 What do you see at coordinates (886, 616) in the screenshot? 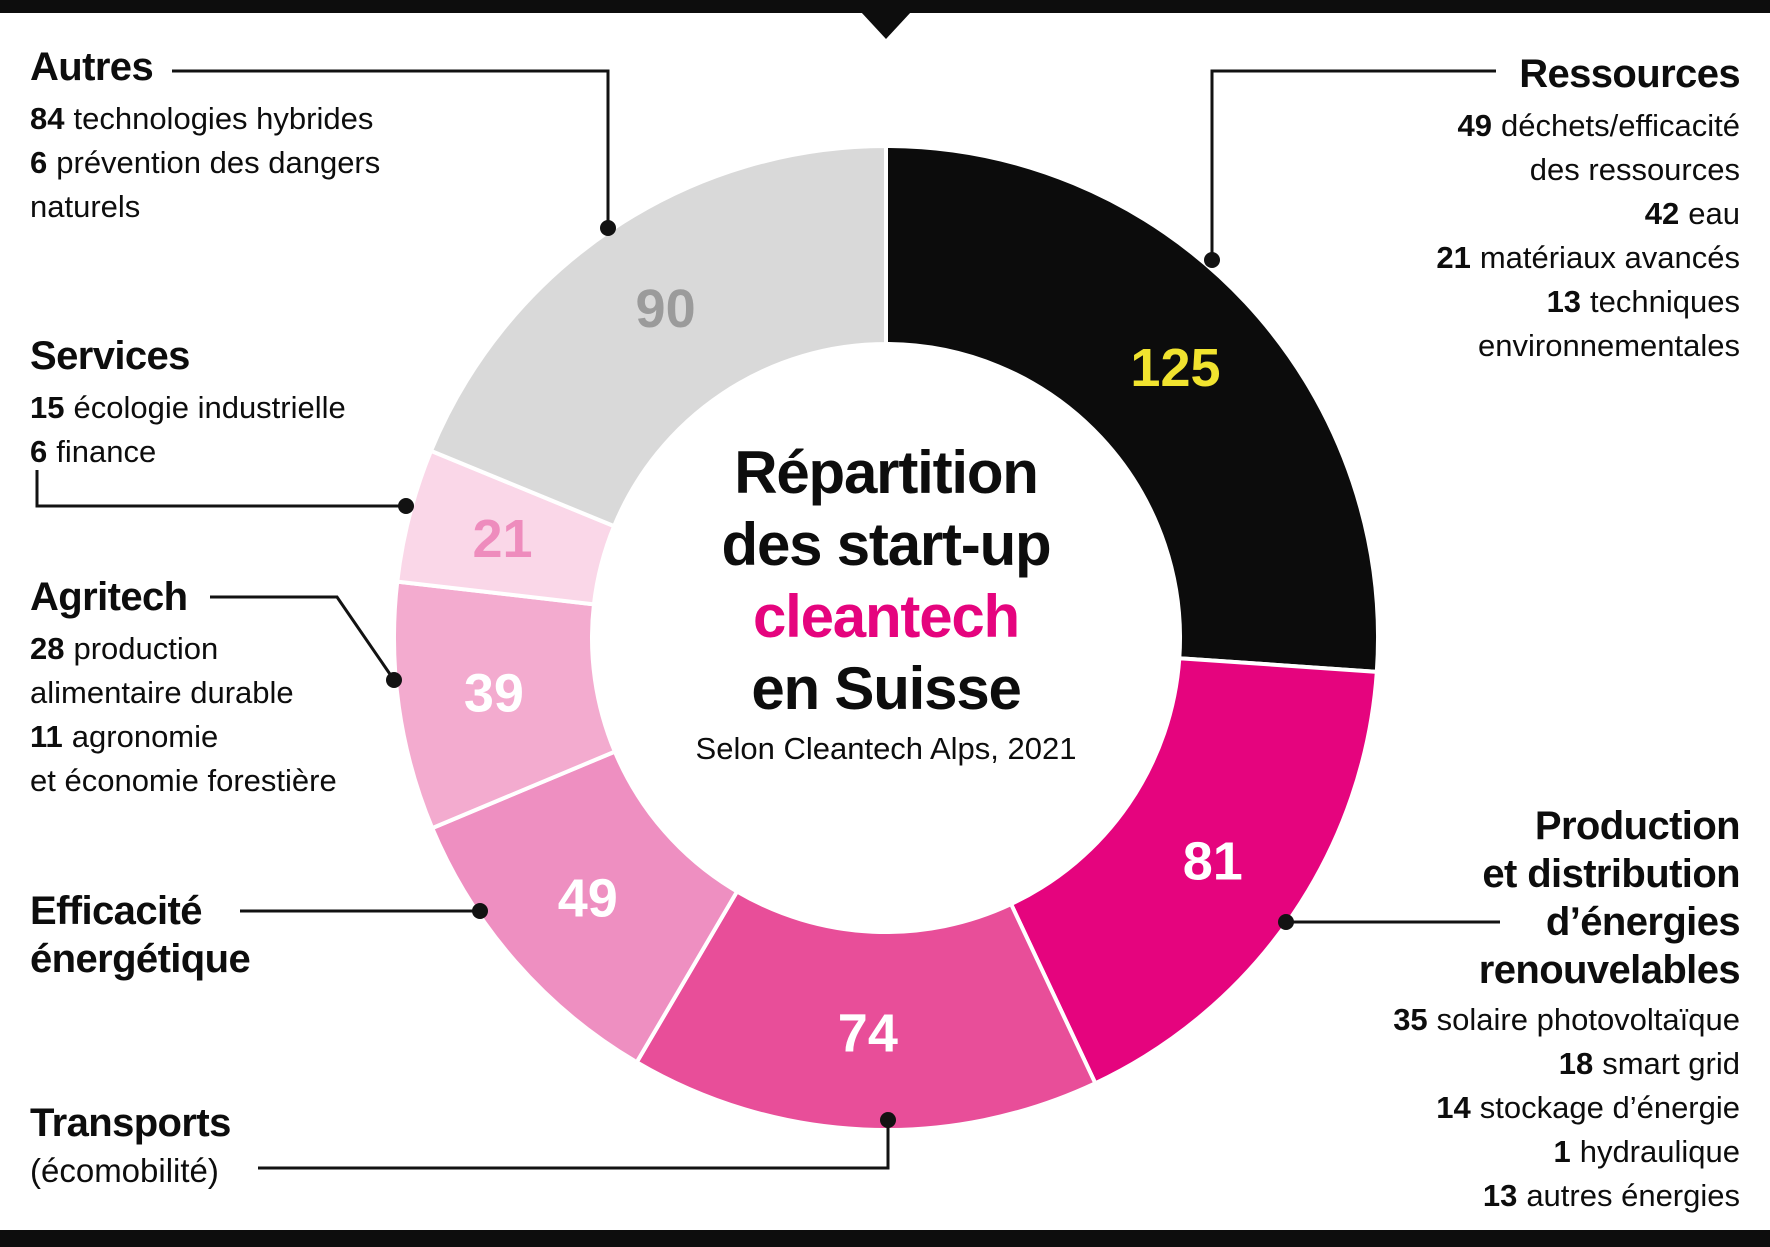
I see `chart-title-line3-highlight: cleantech` at bounding box center [886, 616].